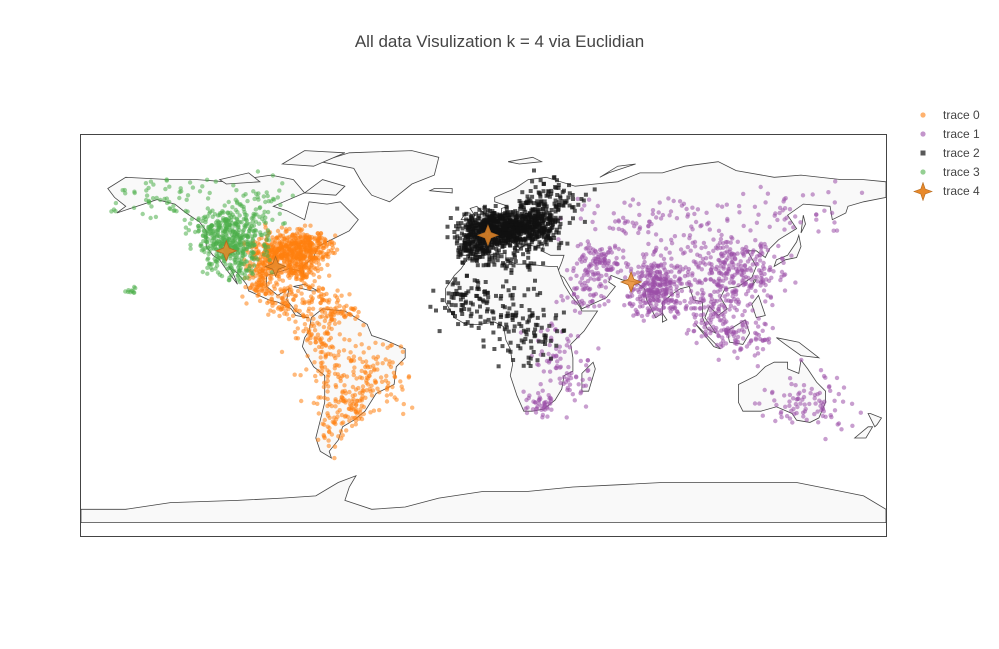 This screenshot has height=649, width=999. What do you see at coordinates (955, 115) in the screenshot?
I see `legend-item-trace-0: trace 0` at bounding box center [955, 115].